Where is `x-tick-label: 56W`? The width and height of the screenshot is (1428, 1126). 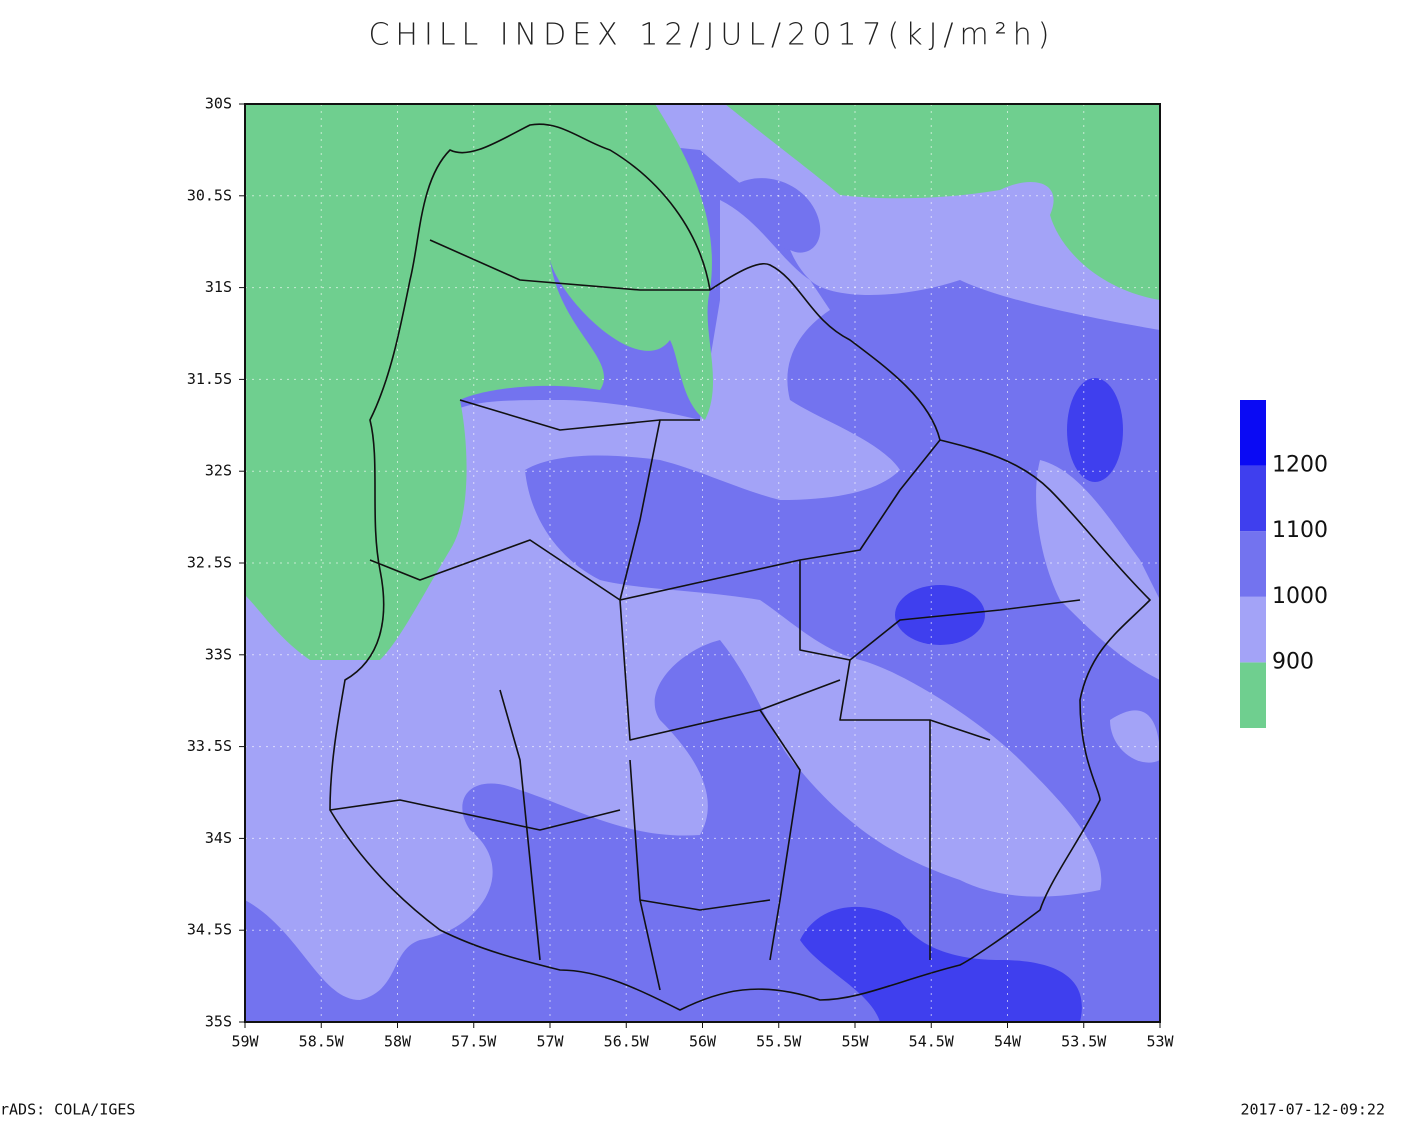 x-tick-label: 56W is located at coordinates (703, 1042).